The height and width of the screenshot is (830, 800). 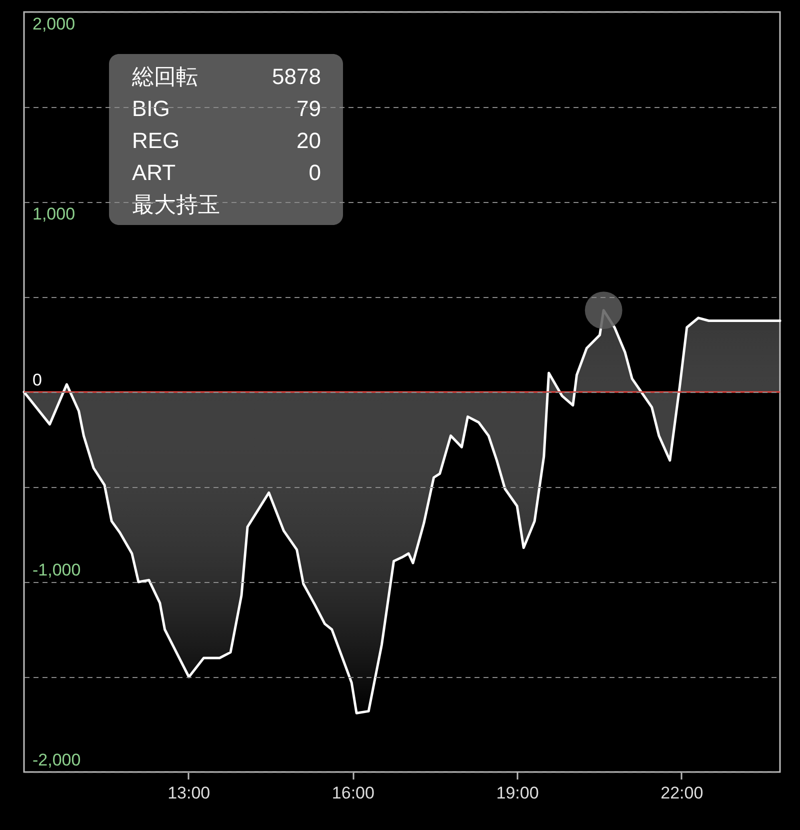 What do you see at coordinates (54, 214) in the screenshot?
I see `y-tick-label: 1,000` at bounding box center [54, 214].